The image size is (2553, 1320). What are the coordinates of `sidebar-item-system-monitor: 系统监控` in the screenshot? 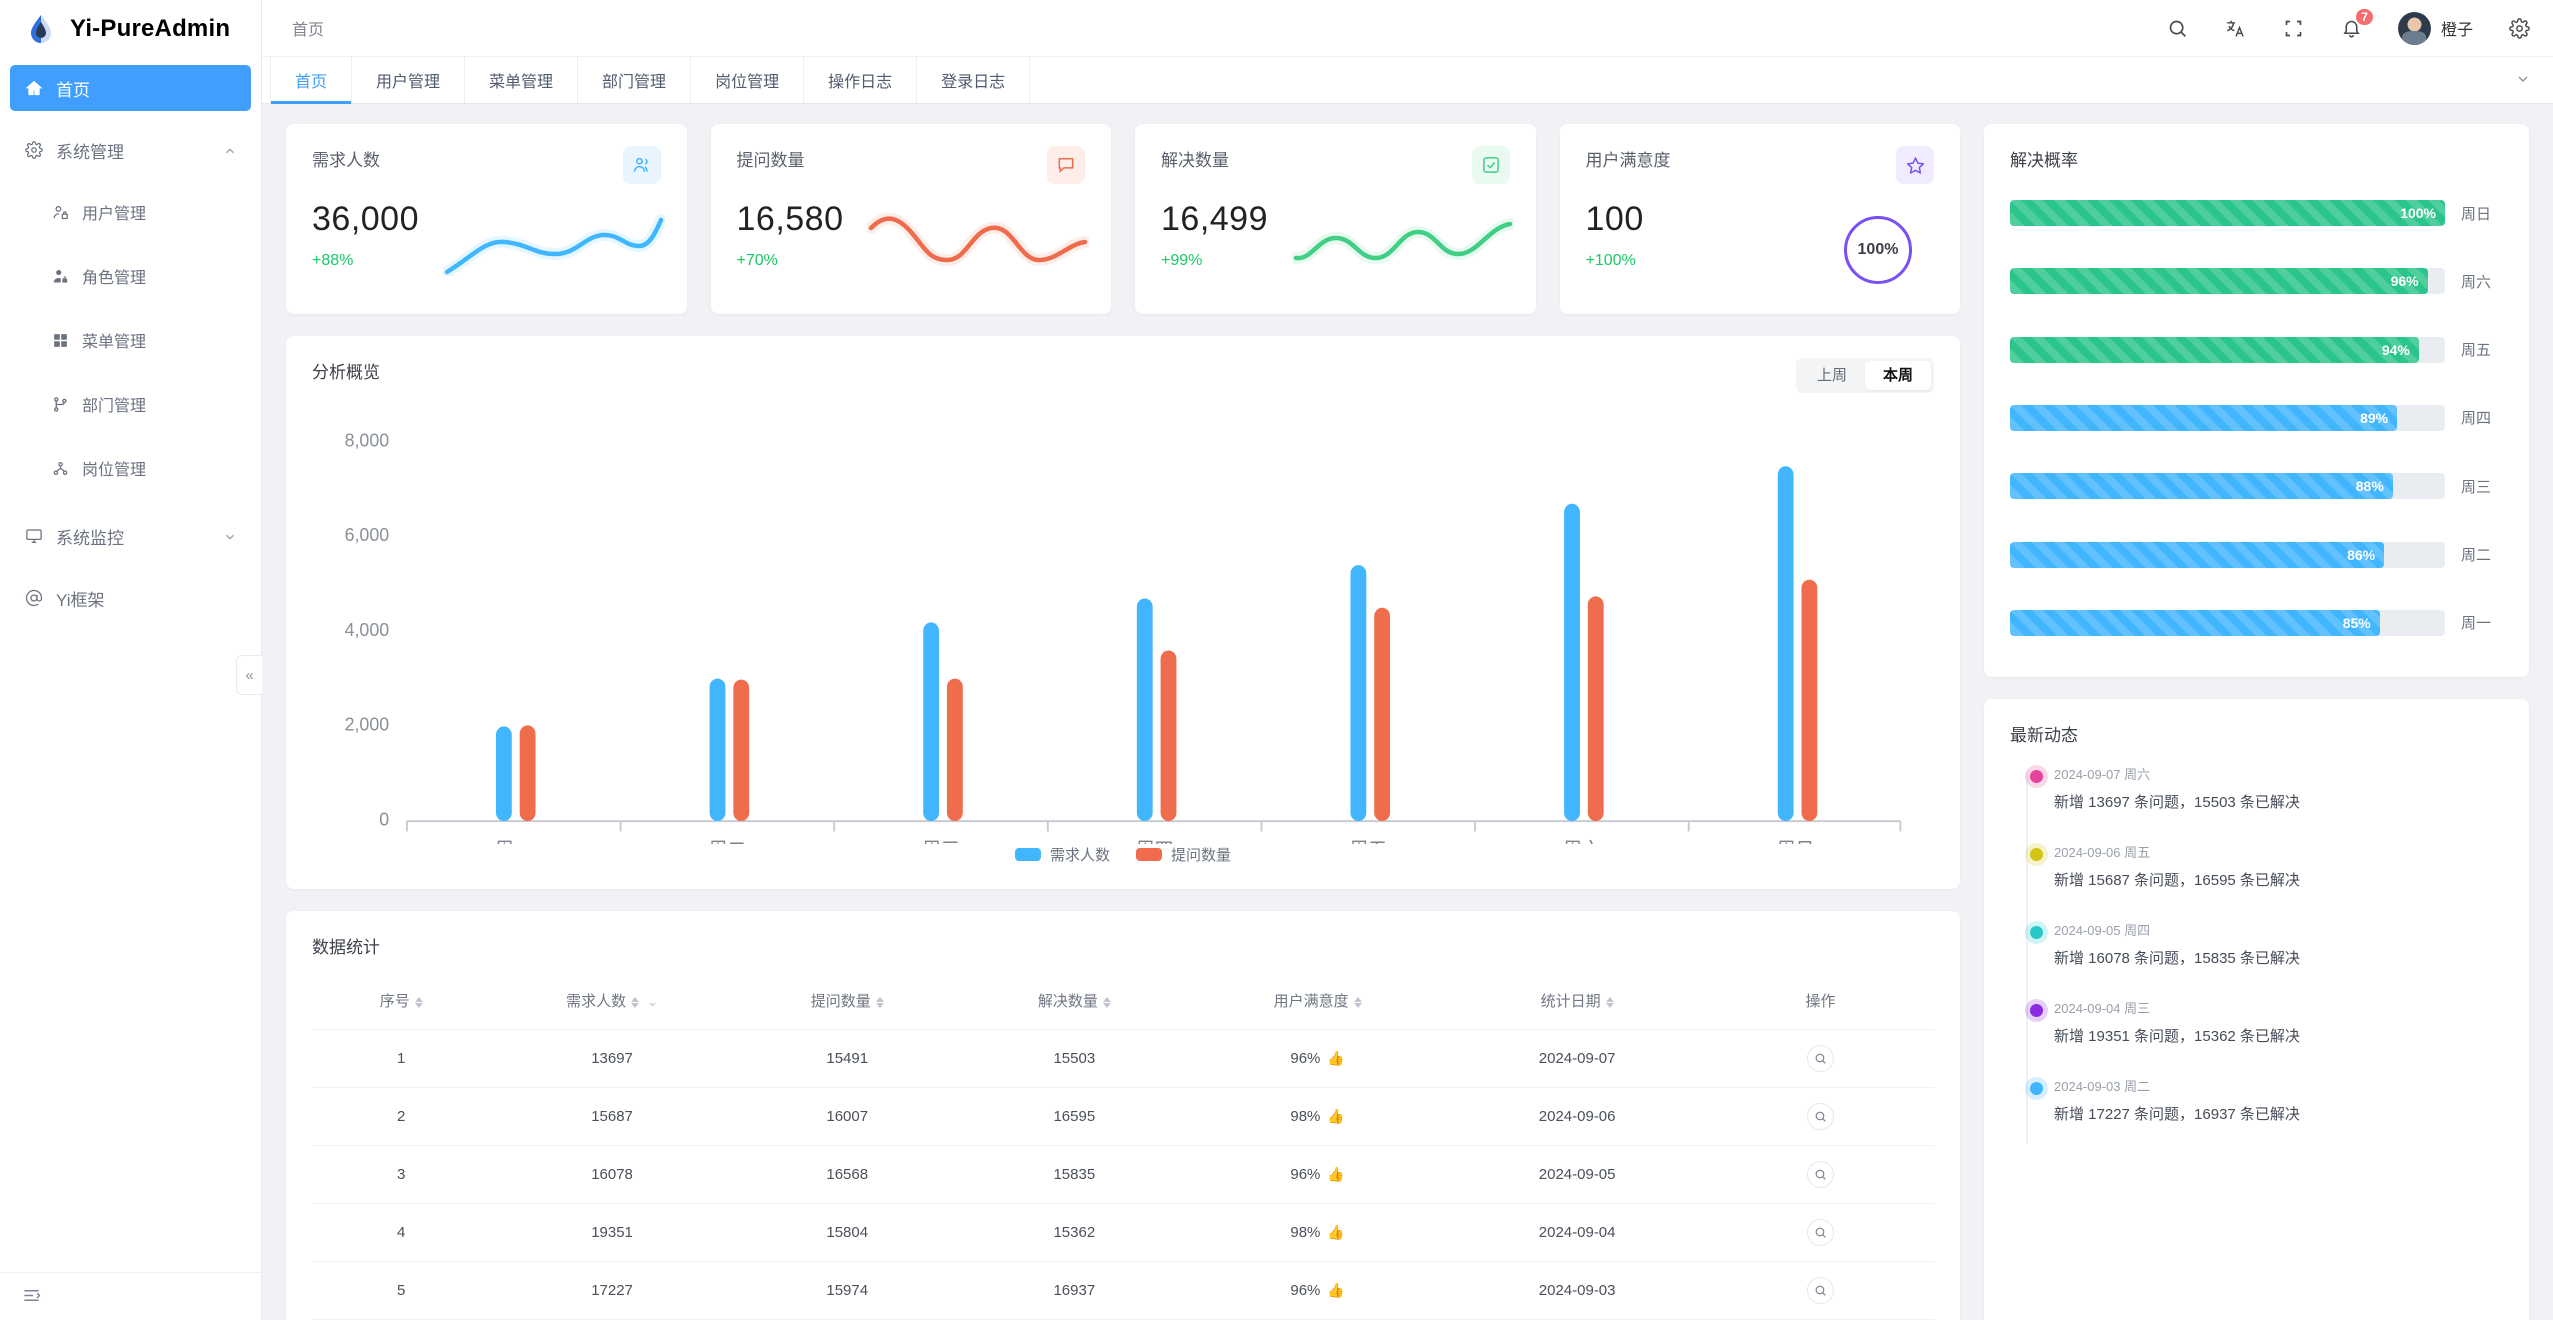 It's located at (130, 536).